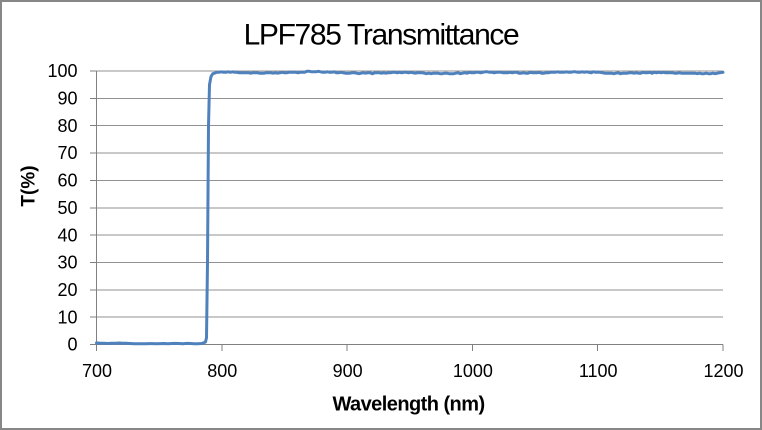  What do you see at coordinates (67, 99) in the screenshot?
I see `svg-text: 90` at bounding box center [67, 99].